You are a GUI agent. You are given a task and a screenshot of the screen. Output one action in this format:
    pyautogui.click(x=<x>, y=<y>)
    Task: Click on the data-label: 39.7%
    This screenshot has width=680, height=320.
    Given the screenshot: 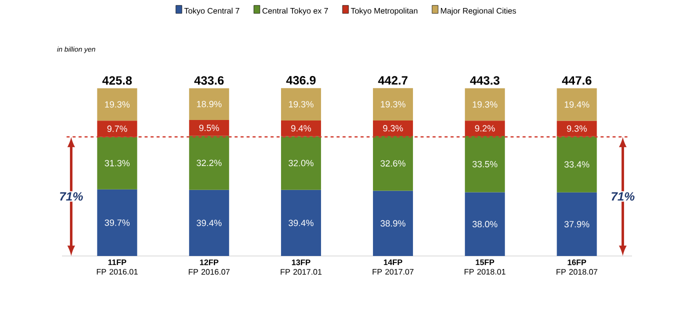 What is the action you would take?
    pyautogui.click(x=117, y=222)
    